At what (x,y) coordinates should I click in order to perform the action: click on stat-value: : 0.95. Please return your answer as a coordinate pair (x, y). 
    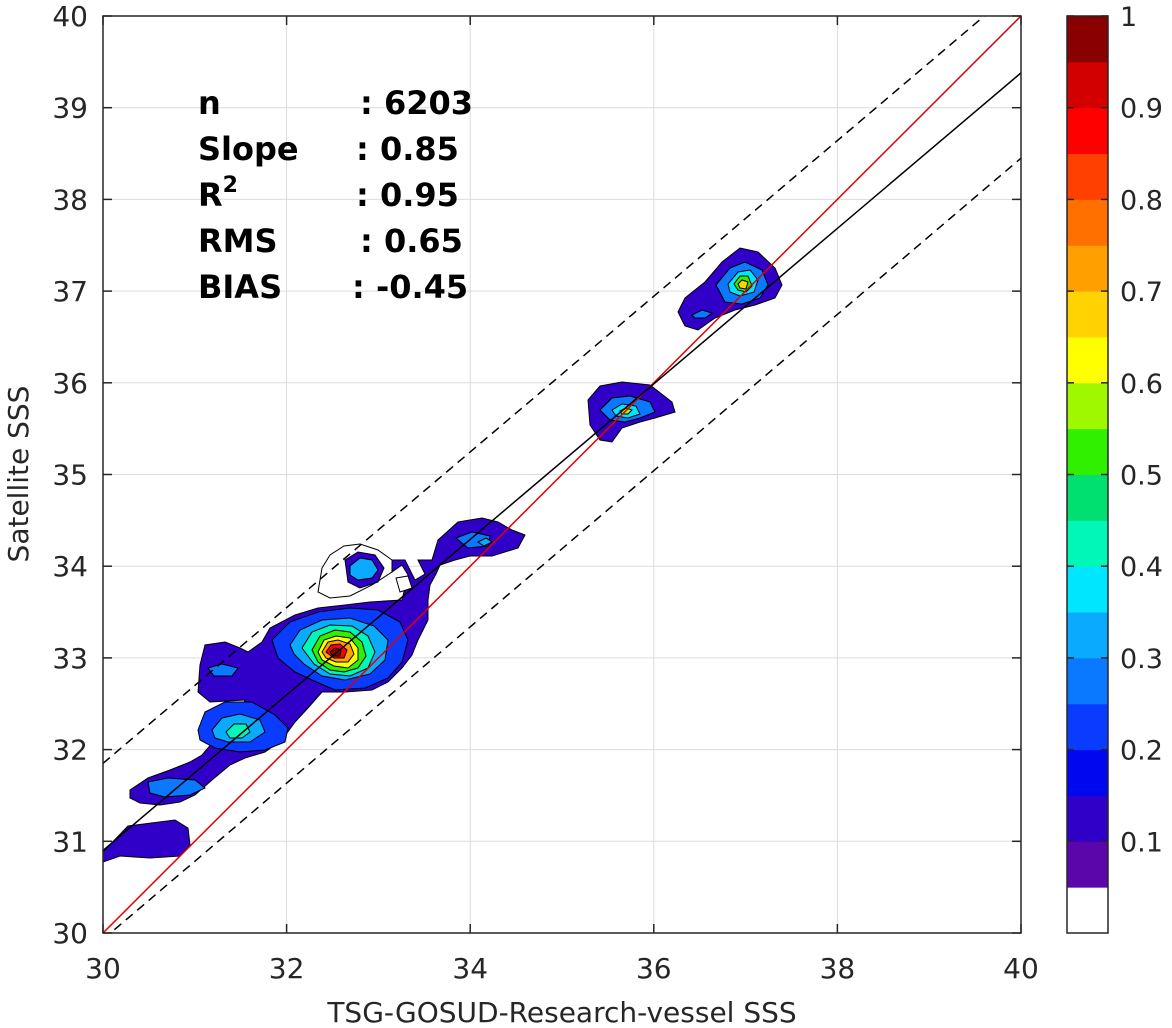
    Looking at the image, I should click on (407, 195).